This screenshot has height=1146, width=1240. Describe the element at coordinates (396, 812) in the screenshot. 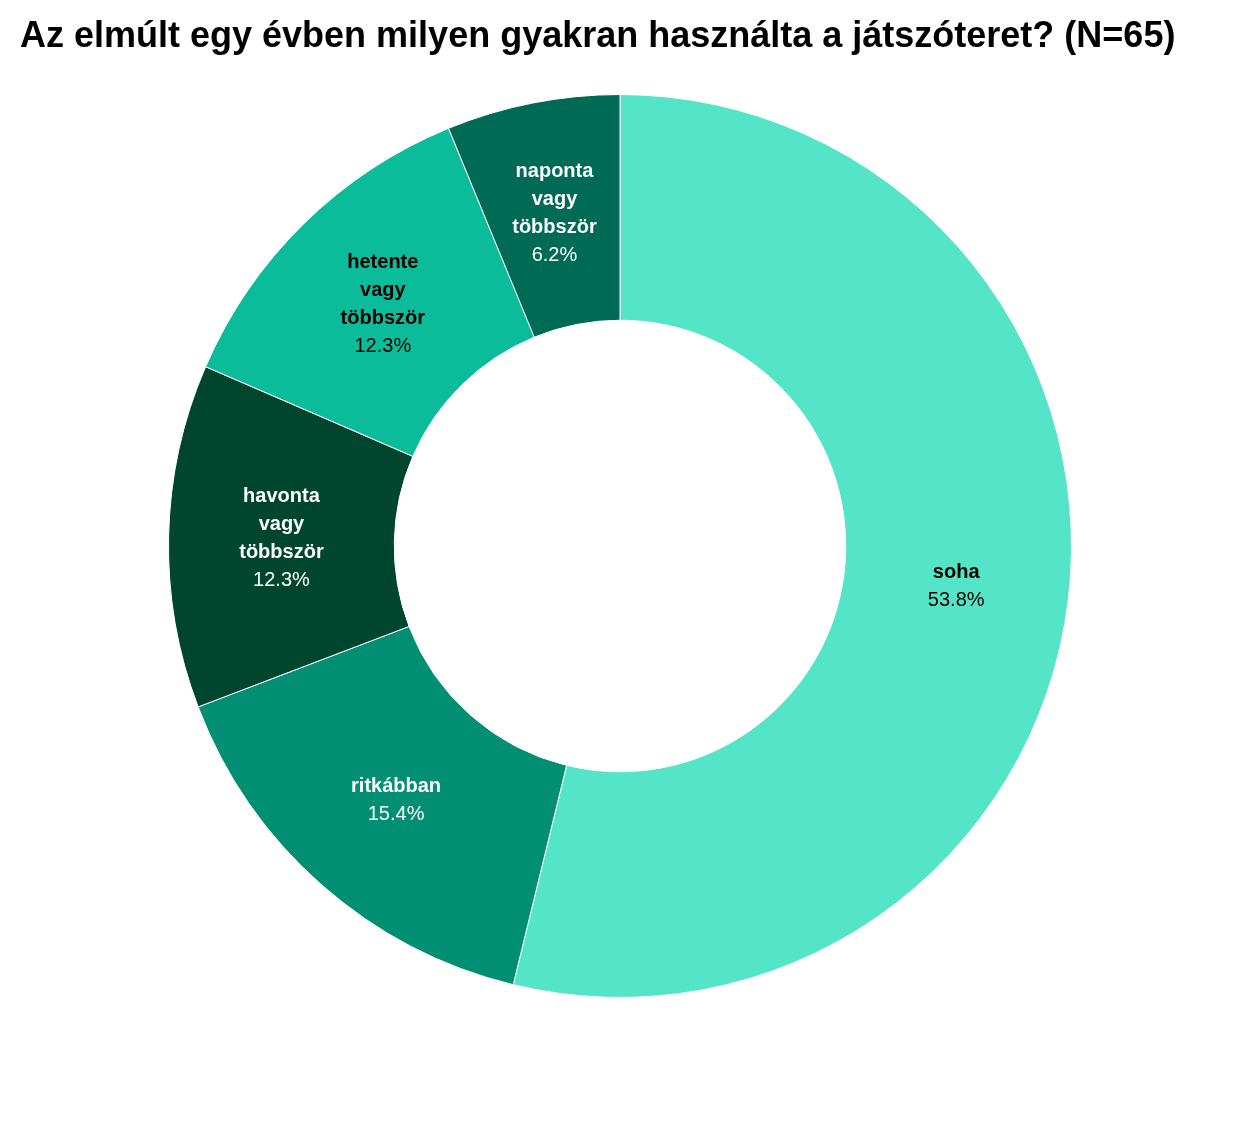

I see `data-label: 15.4%` at that location.